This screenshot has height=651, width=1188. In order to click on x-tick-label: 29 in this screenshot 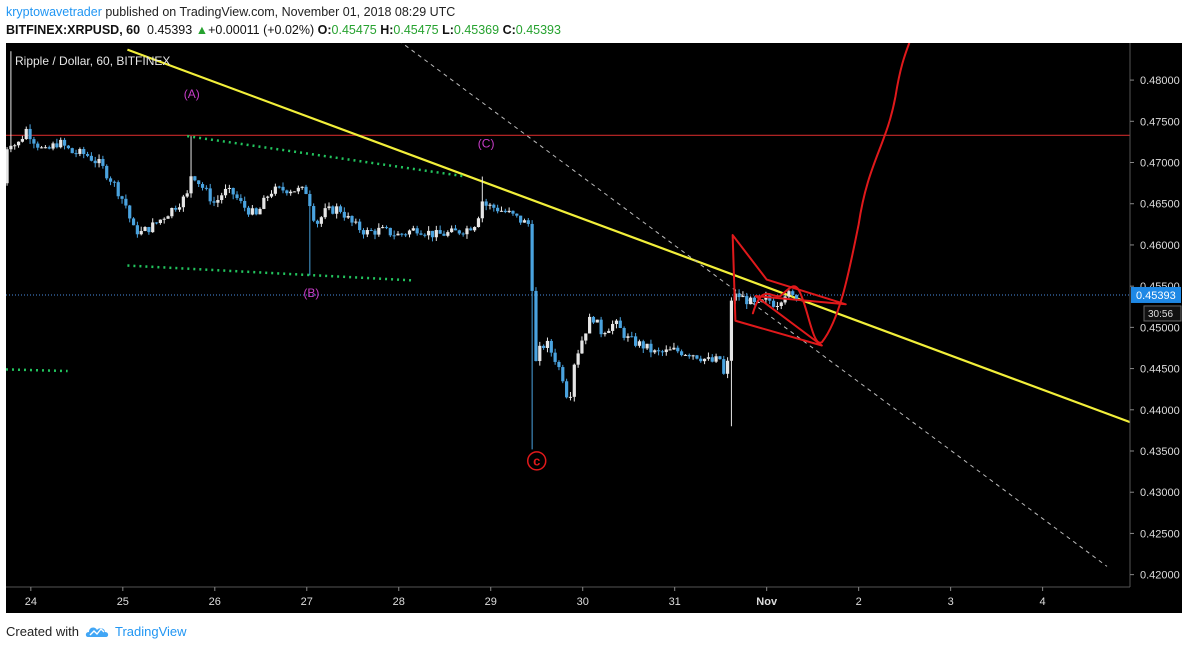, I will do `click(491, 602)`.